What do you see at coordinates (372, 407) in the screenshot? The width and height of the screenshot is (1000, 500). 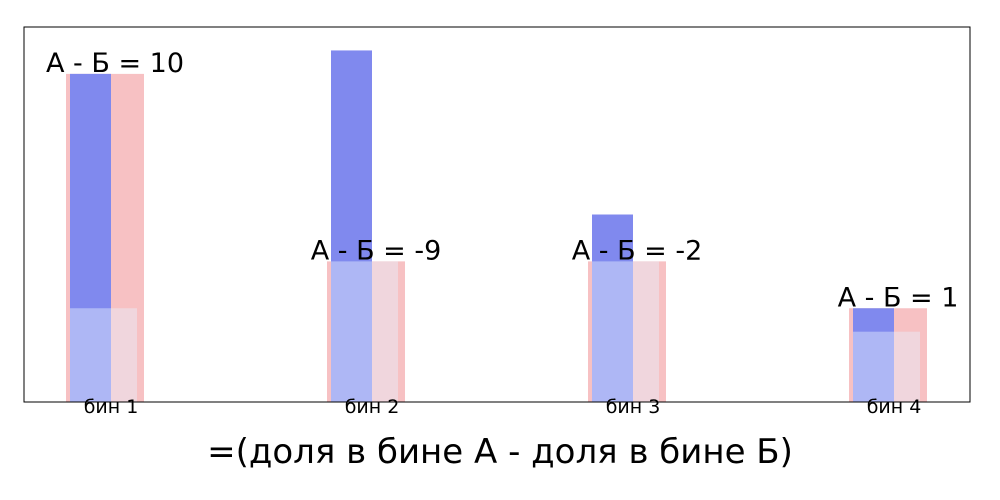 I see `x-tick-label: бин 2` at bounding box center [372, 407].